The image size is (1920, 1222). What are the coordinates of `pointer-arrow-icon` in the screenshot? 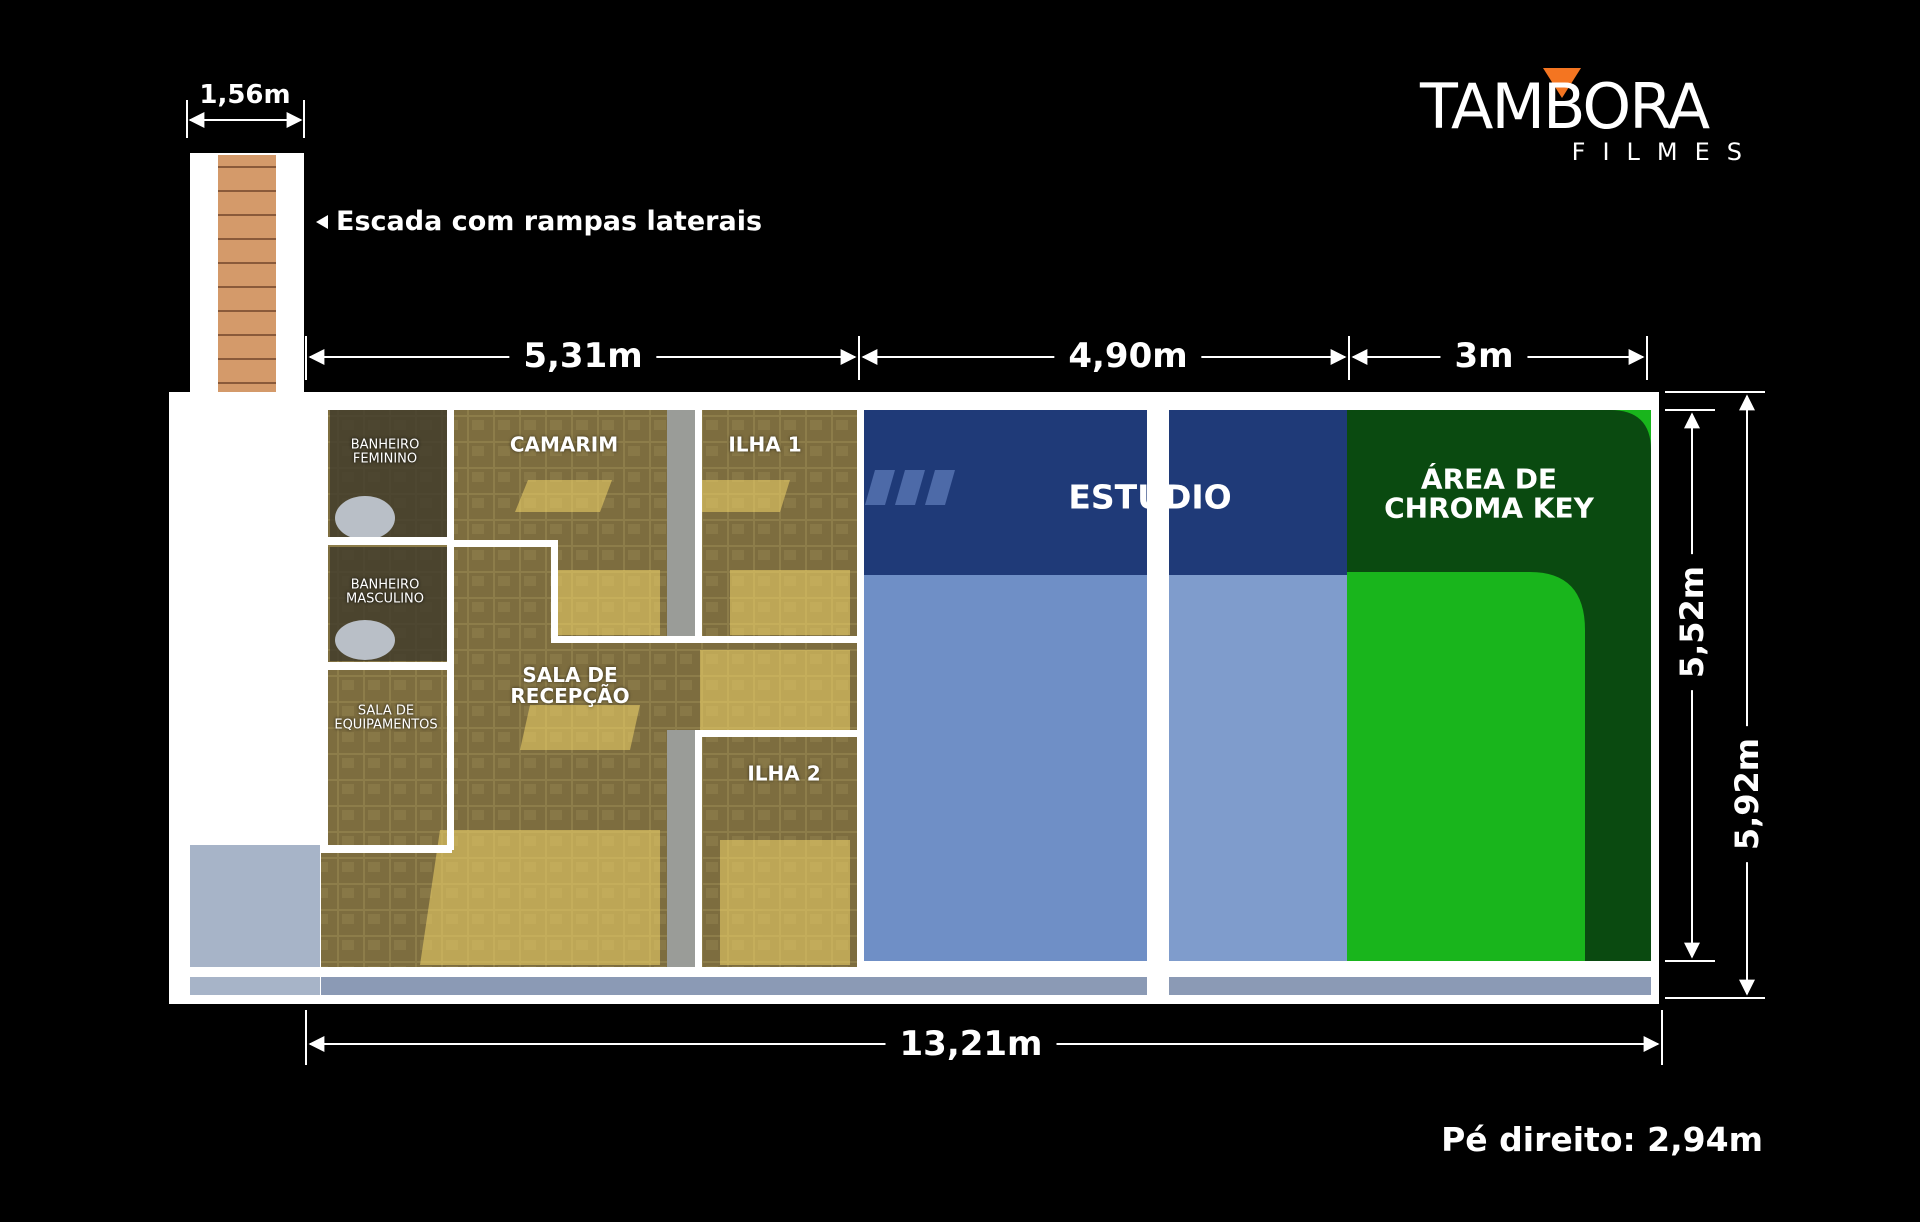 It's located at (322, 222).